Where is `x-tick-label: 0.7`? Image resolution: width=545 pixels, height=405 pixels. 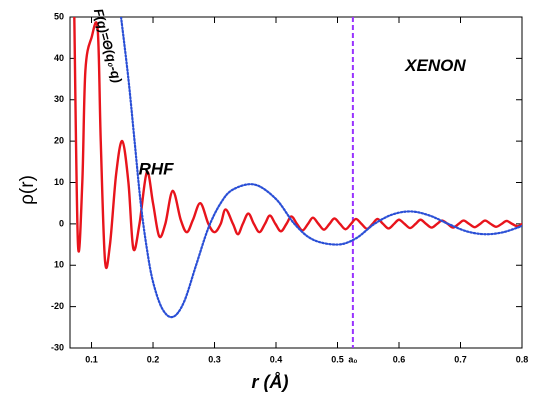 x-tick-label: 0.7 is located at coordinates (460, 359).